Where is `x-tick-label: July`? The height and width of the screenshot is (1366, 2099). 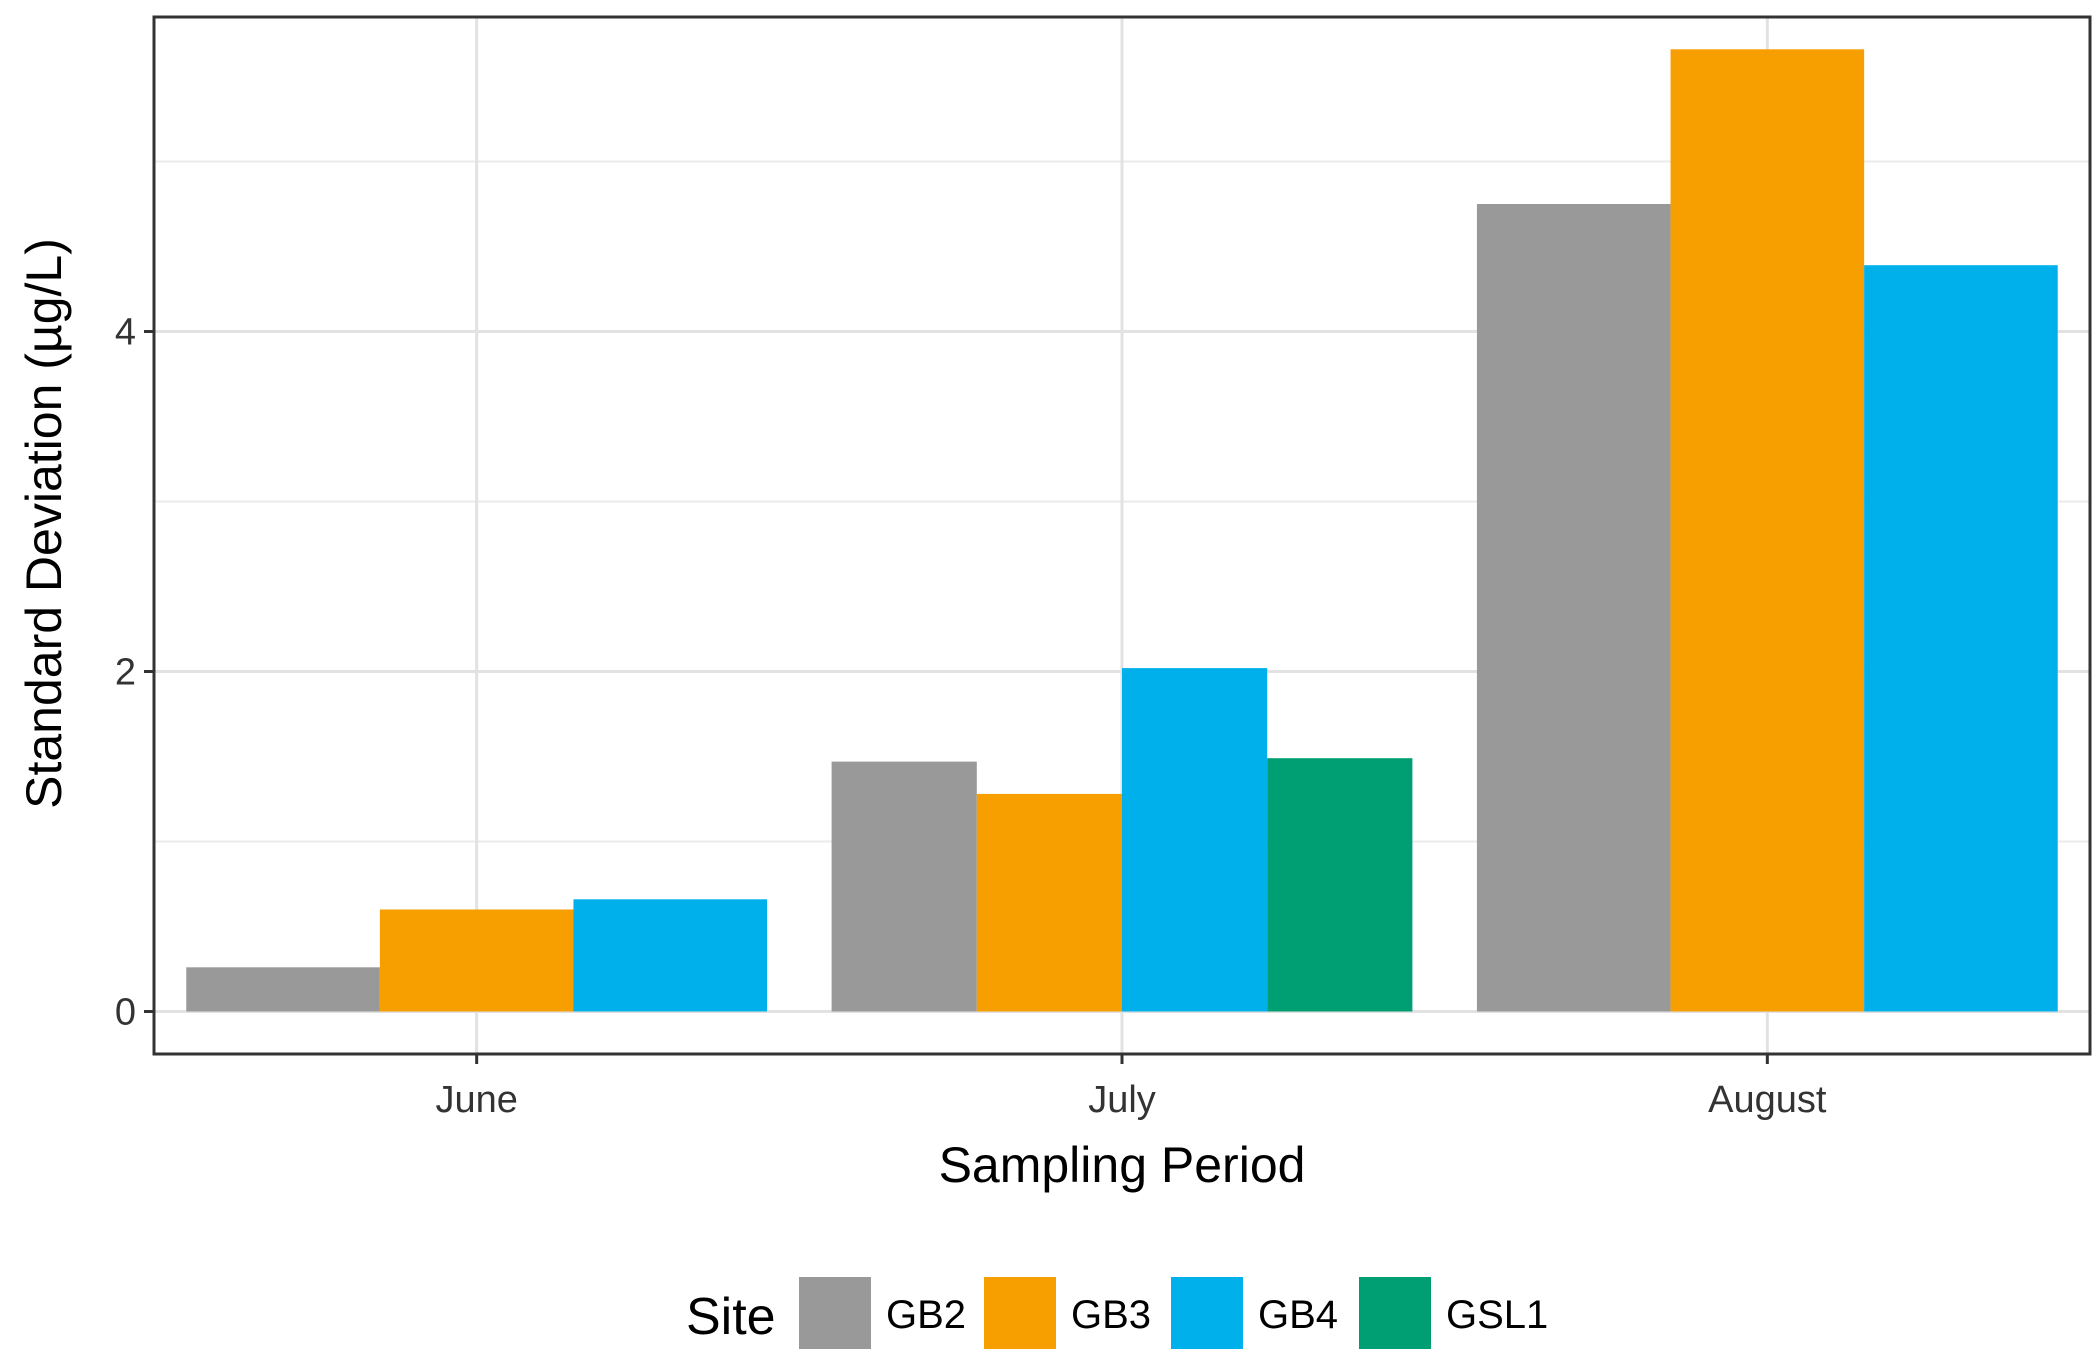 x-tick-label: July is located at coordinates (1122, 1100).